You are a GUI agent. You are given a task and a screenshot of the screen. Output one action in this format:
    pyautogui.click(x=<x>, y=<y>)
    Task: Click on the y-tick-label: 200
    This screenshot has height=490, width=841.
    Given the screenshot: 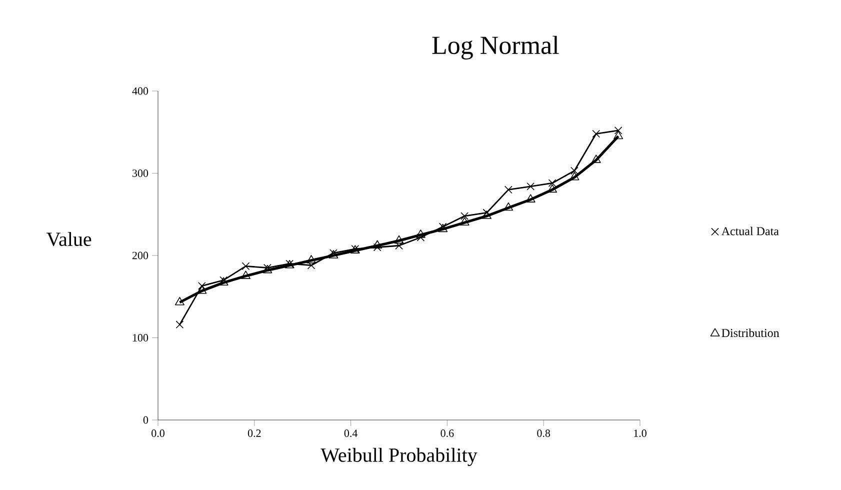 What is the action you would take?
    pyautogui.click(x=140, y=256)
    